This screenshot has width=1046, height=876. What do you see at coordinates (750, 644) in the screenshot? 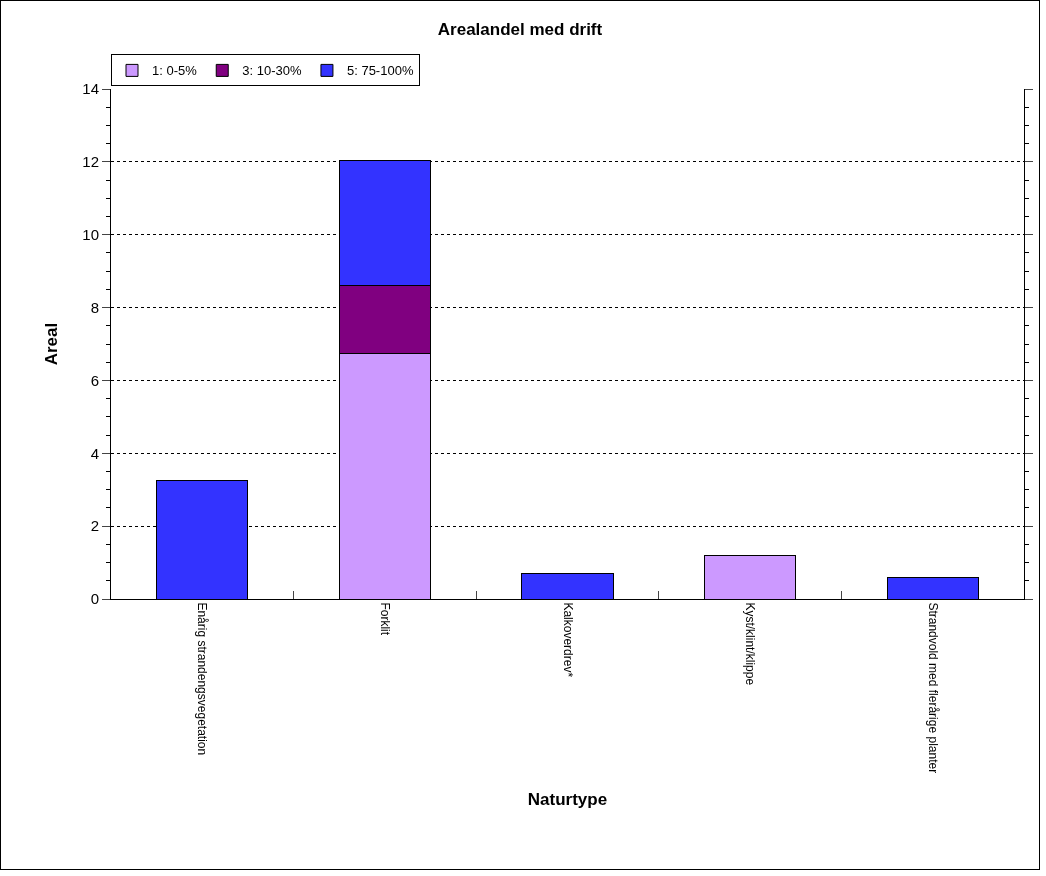
I see `x-tick-label: Kyst/klint/klippe` at bounding box center [750, 644].